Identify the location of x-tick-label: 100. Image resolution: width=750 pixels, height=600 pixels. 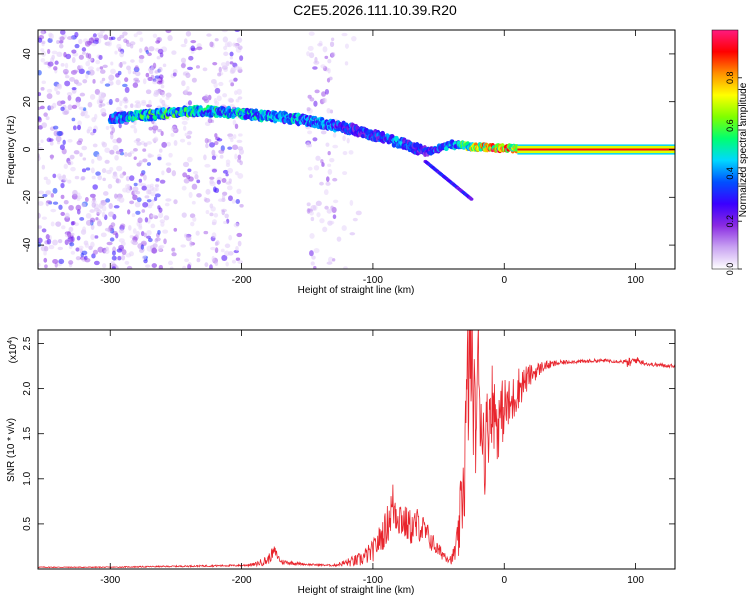
(635, 580).